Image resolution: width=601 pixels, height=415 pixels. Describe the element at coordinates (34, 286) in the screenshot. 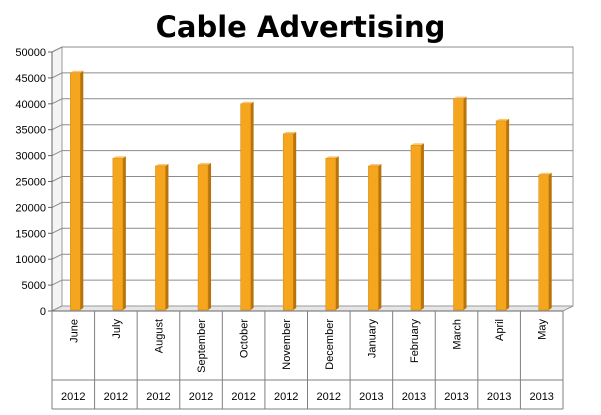

I see `y-tick-label: 5000` at that location.